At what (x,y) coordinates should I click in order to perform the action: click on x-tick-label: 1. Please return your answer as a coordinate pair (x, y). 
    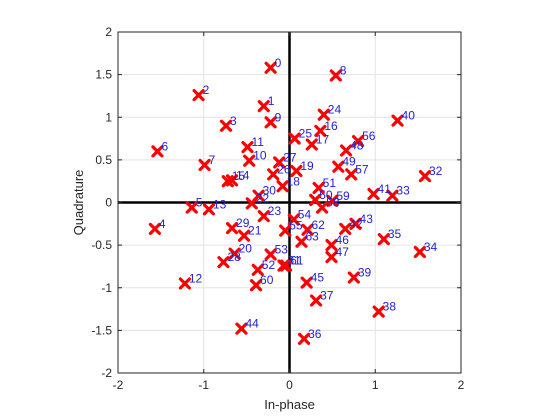
    Looking at the image, I should click on (375, 385).